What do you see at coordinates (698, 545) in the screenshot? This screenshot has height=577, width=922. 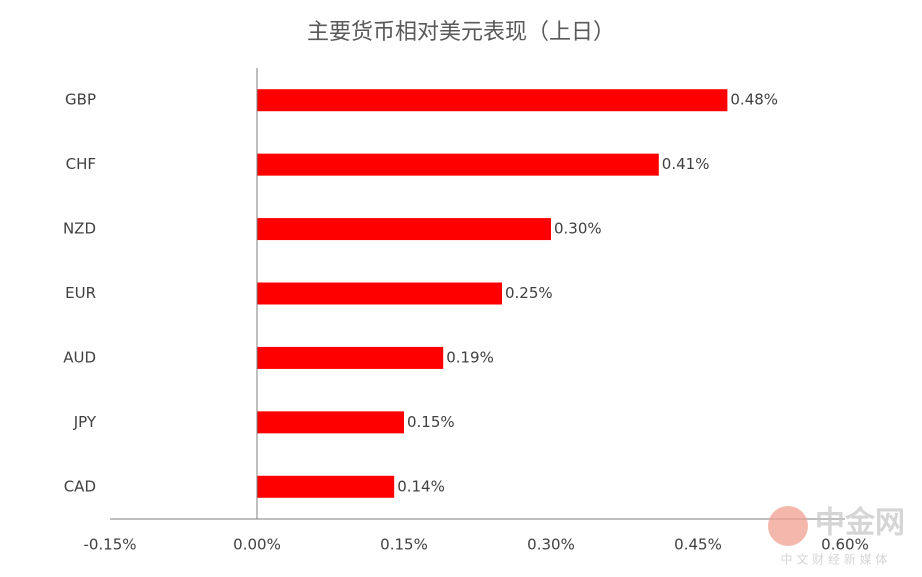 I see `x-tick-label: 0.45%` at bounding box center [698, 545].